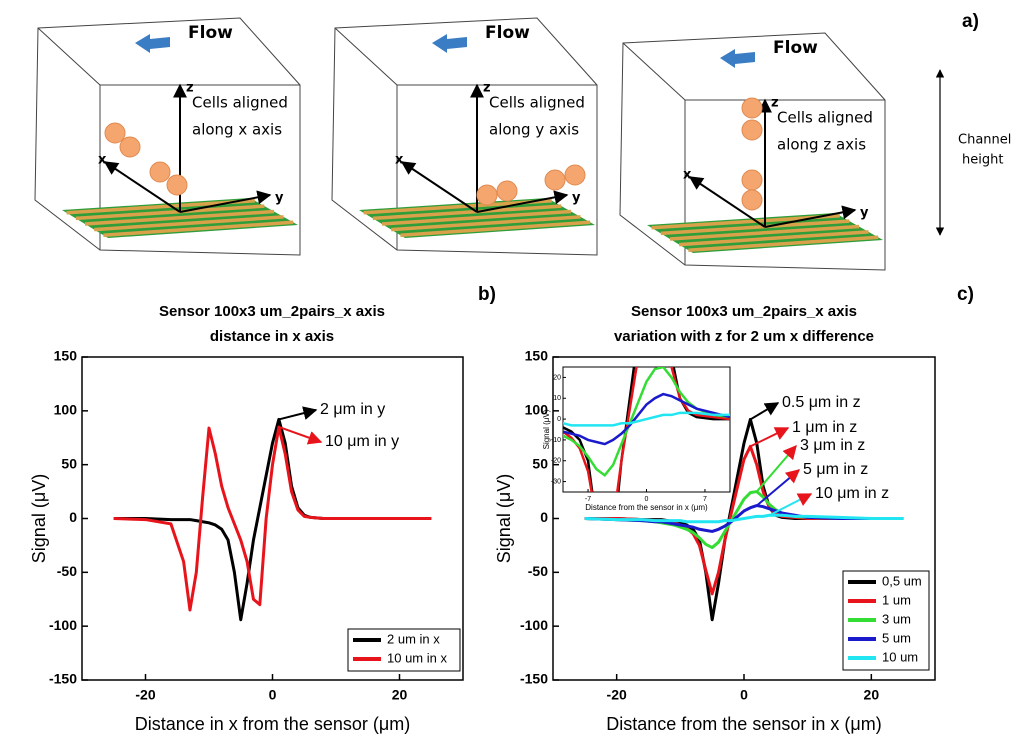  I want to click on y-tick-label: 50, so click(69, 463).